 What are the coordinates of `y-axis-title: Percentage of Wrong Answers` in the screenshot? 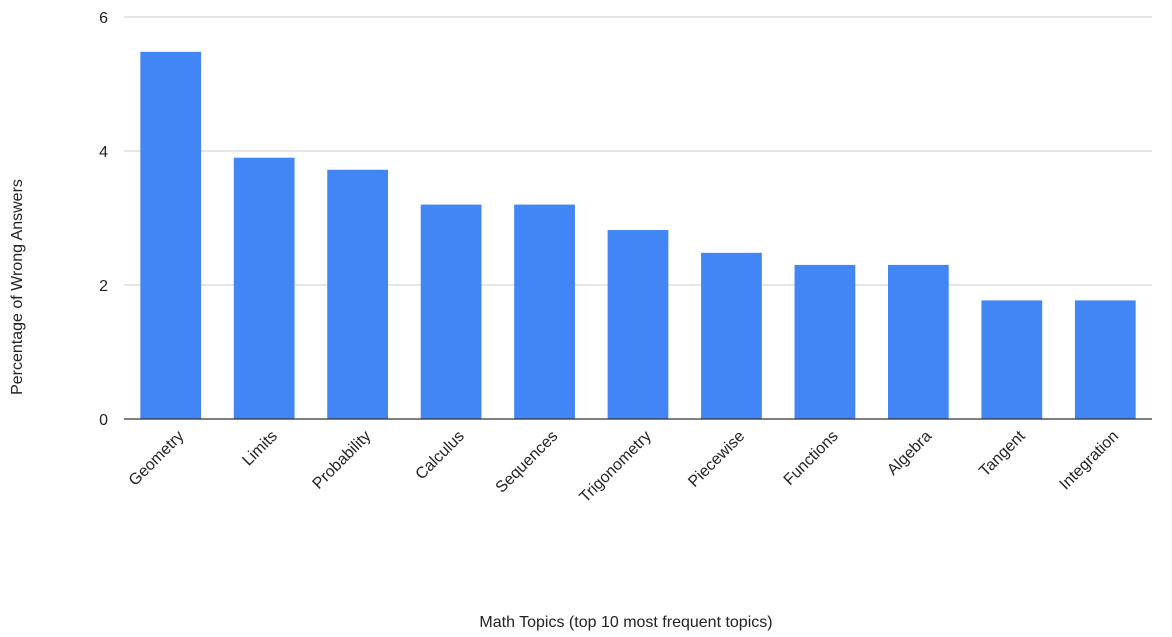 It's located at (17, 287).